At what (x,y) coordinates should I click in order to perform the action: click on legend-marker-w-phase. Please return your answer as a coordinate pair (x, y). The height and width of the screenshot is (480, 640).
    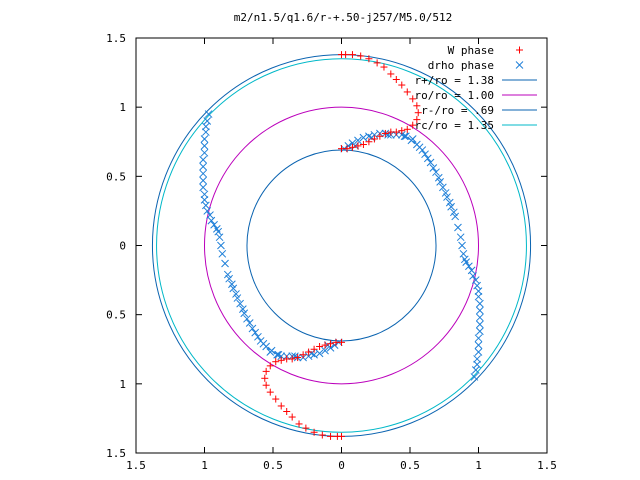
    Looking at the image, I should click on (519, 50).